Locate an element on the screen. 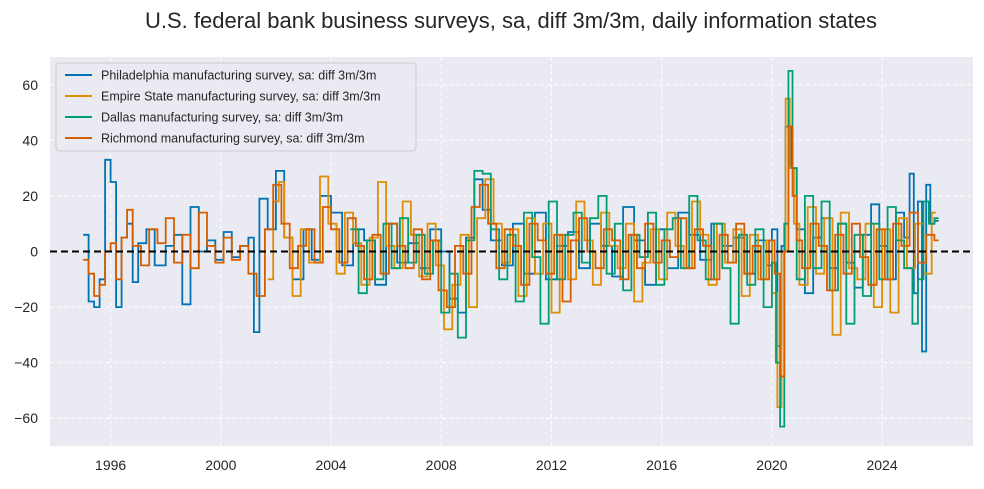 The height and width of the screenshot is (489, 984). x-axis-ticks: 1996 2000 2004 2008 2012 2016 2020 2024 is located at coordinates (496, 465).